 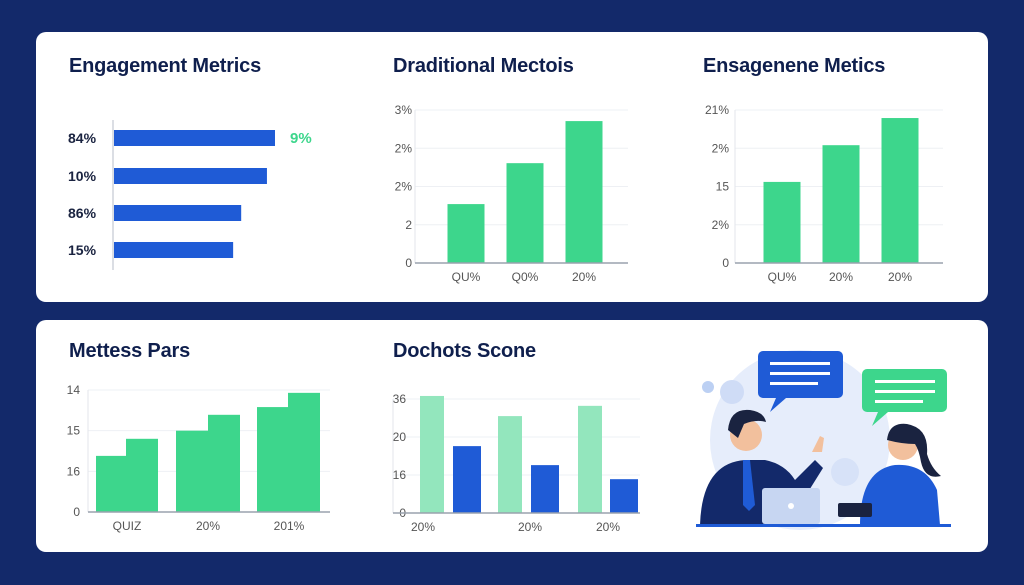 What do you see at coordinates (82, 138) in the screenshot?
I see `category-label: 84%` at bounding box center [82, 138].